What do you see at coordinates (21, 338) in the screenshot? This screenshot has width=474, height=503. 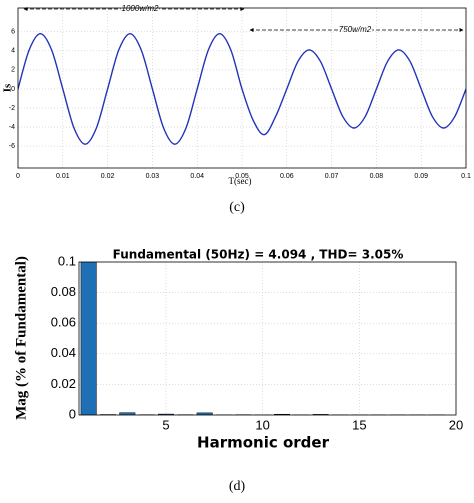 I see `y-axis-label: Mag (% of Fundamental)` at bounding box center [21, 338].